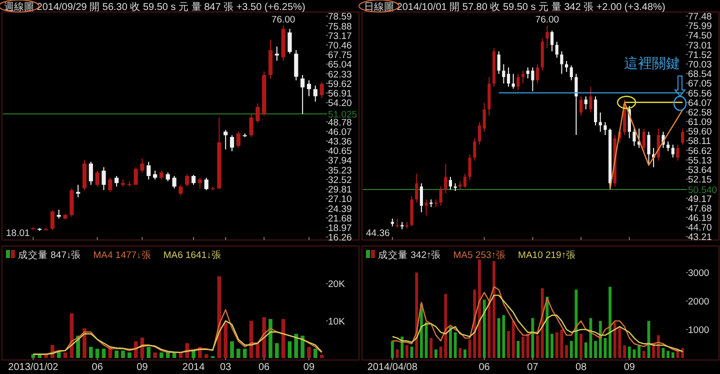 This screenshot has height=374, width=720. What do you see at coordinates (340, 56) in the screenshot?
I see `y-tick-label: 67.75` at bounding box center [340, 56].